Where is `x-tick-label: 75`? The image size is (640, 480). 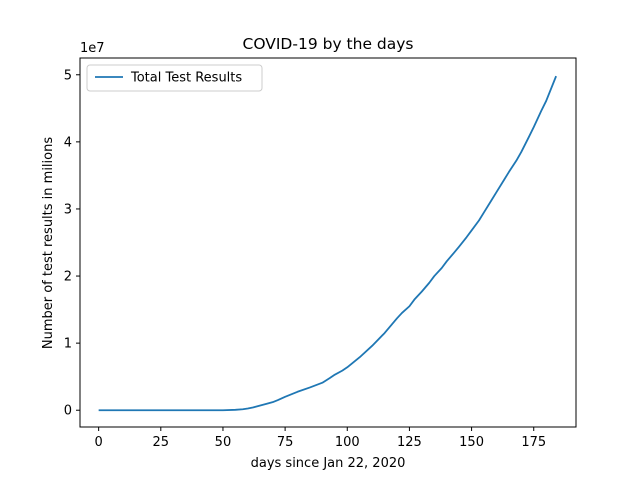
x-tick-label: 75 is located at coordinates (285, 442).